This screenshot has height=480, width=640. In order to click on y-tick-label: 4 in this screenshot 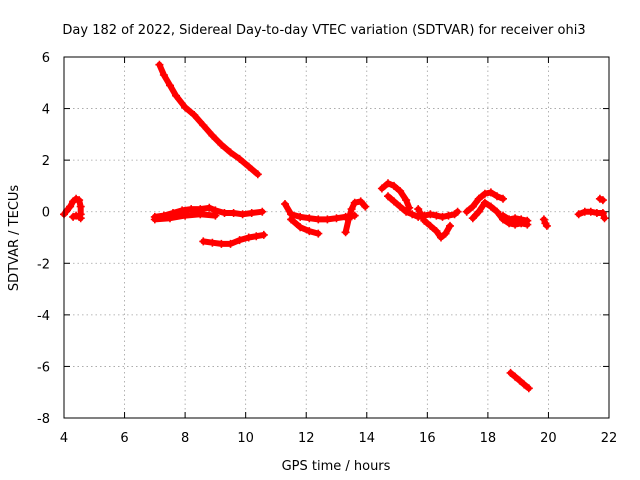, I will do `click(46, 110)`.